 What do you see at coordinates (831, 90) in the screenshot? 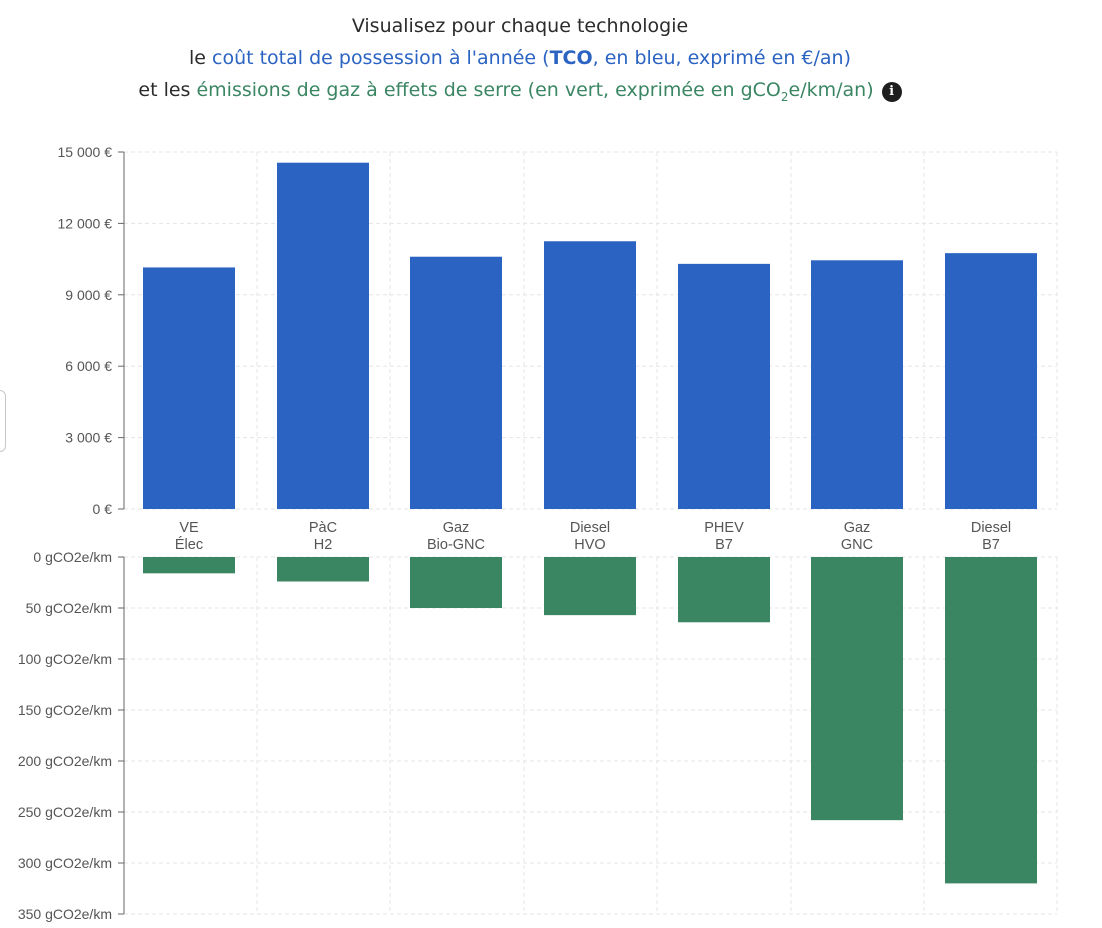
I see `emissions-legend-b: e/km/an)` at bounding box center [831, 90].